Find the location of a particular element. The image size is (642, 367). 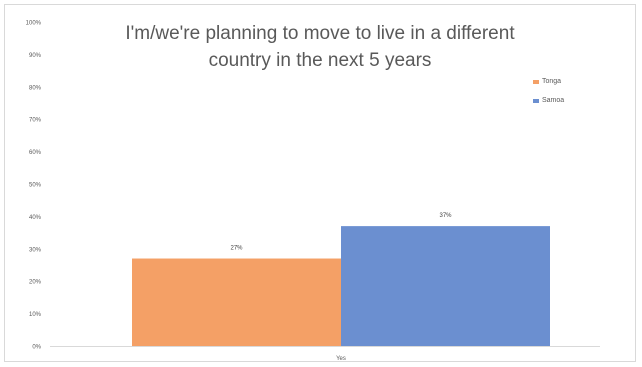

y-tick-label: 70% is located at coordinates (35, 121).